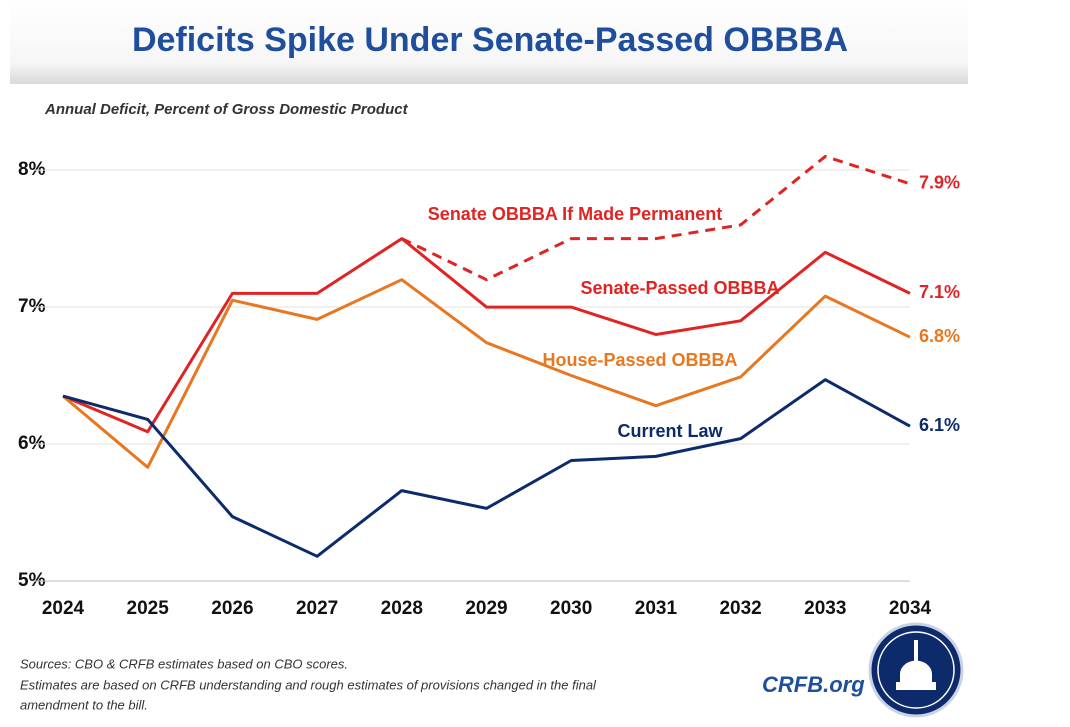 This screenshot has width=1070, height=727. I want to click on x-tick-label: 2034, so click(910, 608).